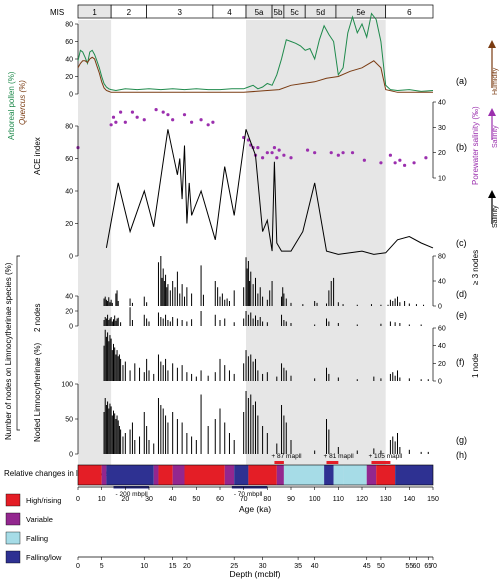 This screenshot has height=582, width=500. I want to click on panel-letter-b: (b), so click(461, 147).